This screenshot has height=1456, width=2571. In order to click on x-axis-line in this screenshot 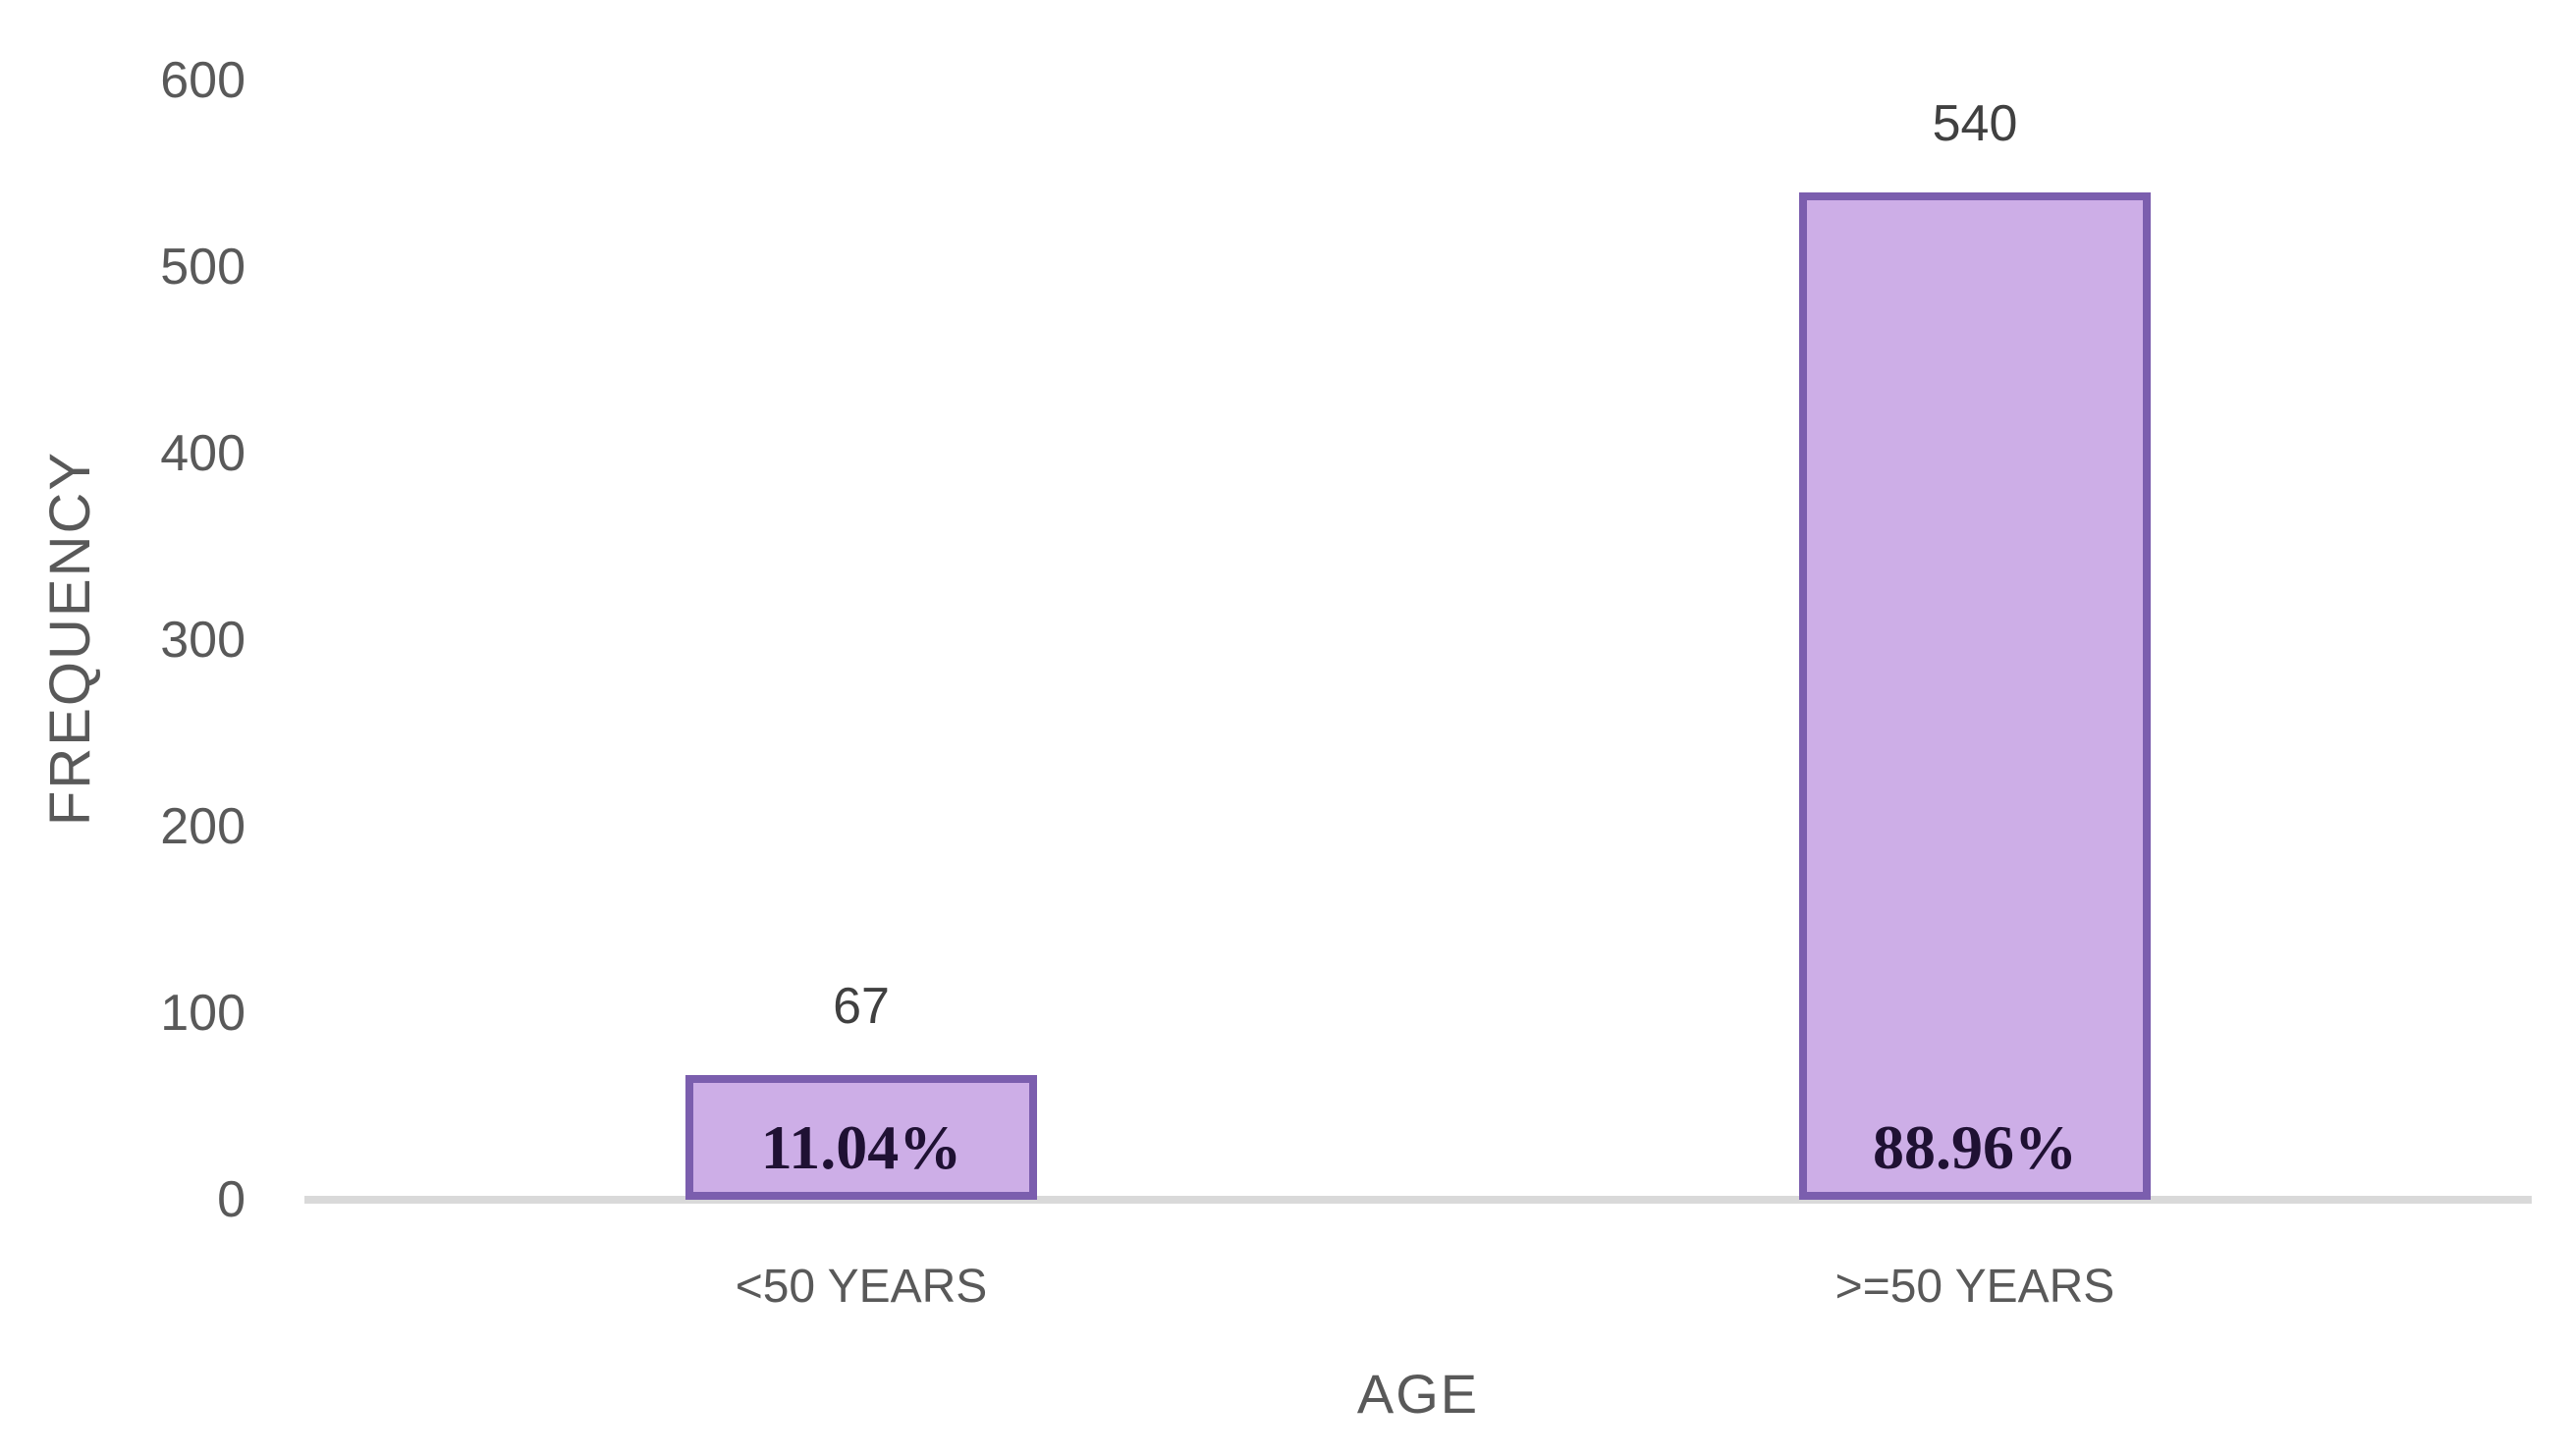, I will do `click(1418, 1200)`.